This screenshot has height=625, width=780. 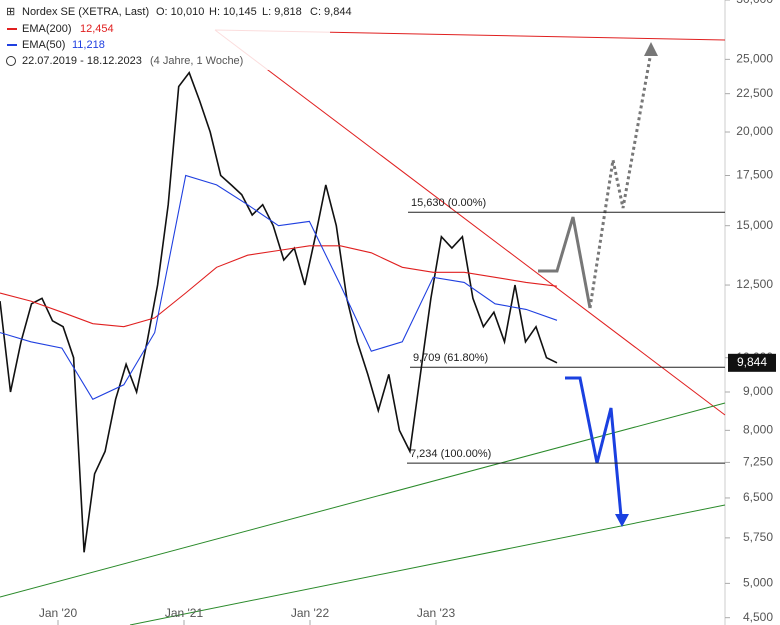 I want to click on y-tick-label: 22,500, so click(x=754, y=93).